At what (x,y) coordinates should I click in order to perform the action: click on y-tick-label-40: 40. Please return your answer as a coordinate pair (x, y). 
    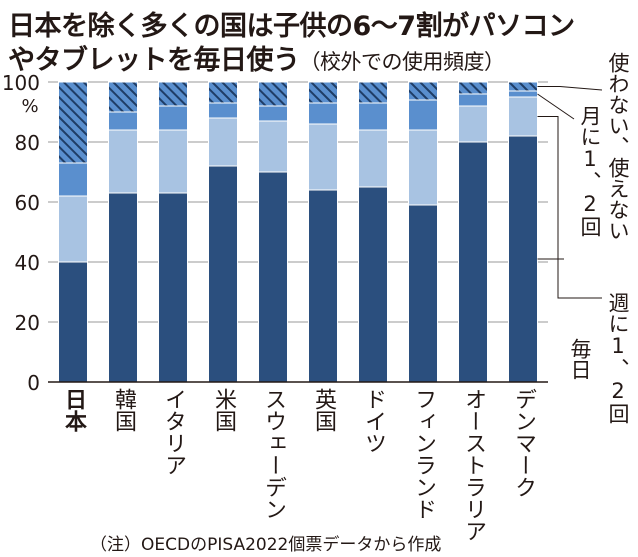
    Looking at the image, I should click on (27, 263).